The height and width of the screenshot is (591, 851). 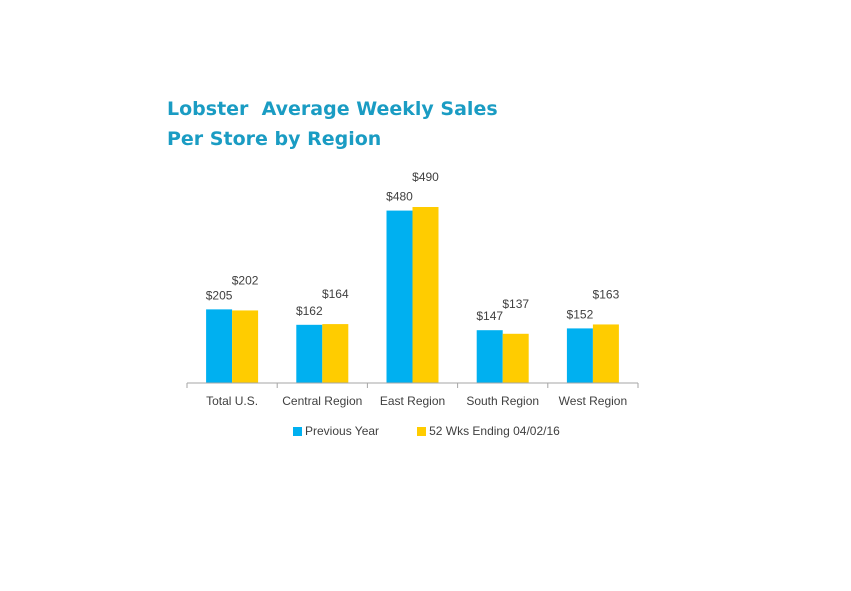 What do you see at coordinates (245, 346) in the screenshot?
I see `bar-total-u-s-s1` at bounding box center [245, 346].